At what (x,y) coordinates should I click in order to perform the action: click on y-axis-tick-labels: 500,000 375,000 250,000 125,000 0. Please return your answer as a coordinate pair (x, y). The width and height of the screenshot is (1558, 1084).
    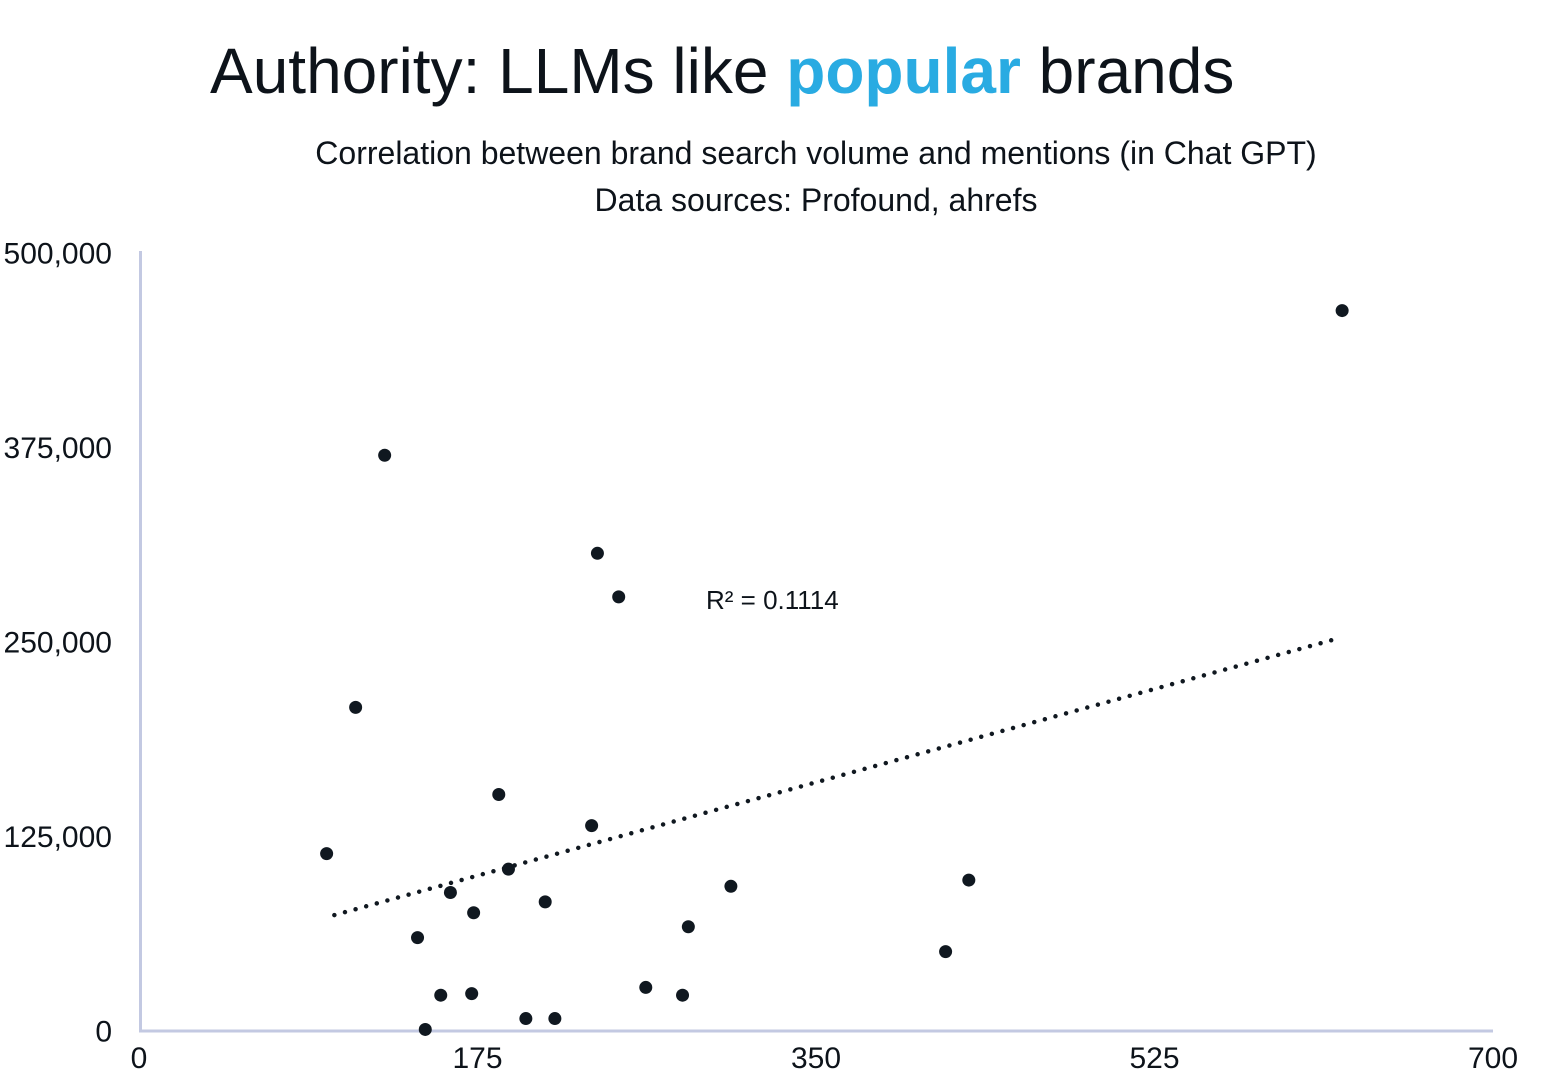
    Looking at the image, I should click on (58, 643).